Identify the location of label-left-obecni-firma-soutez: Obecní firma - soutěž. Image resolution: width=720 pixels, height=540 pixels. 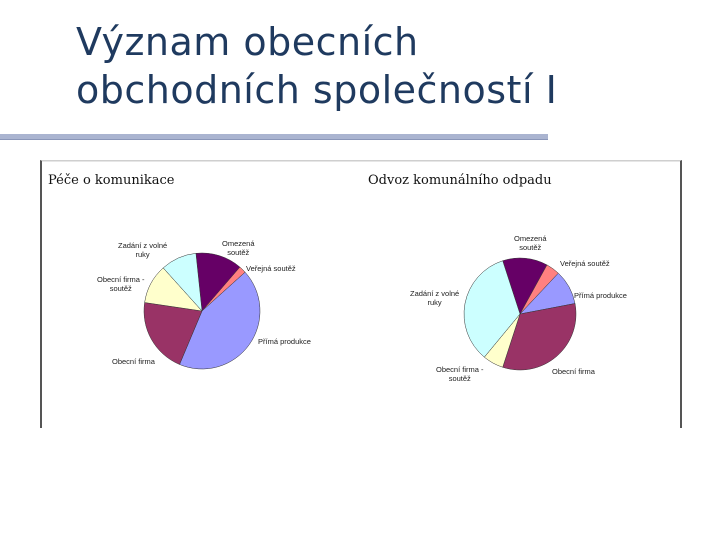
(121, 284).